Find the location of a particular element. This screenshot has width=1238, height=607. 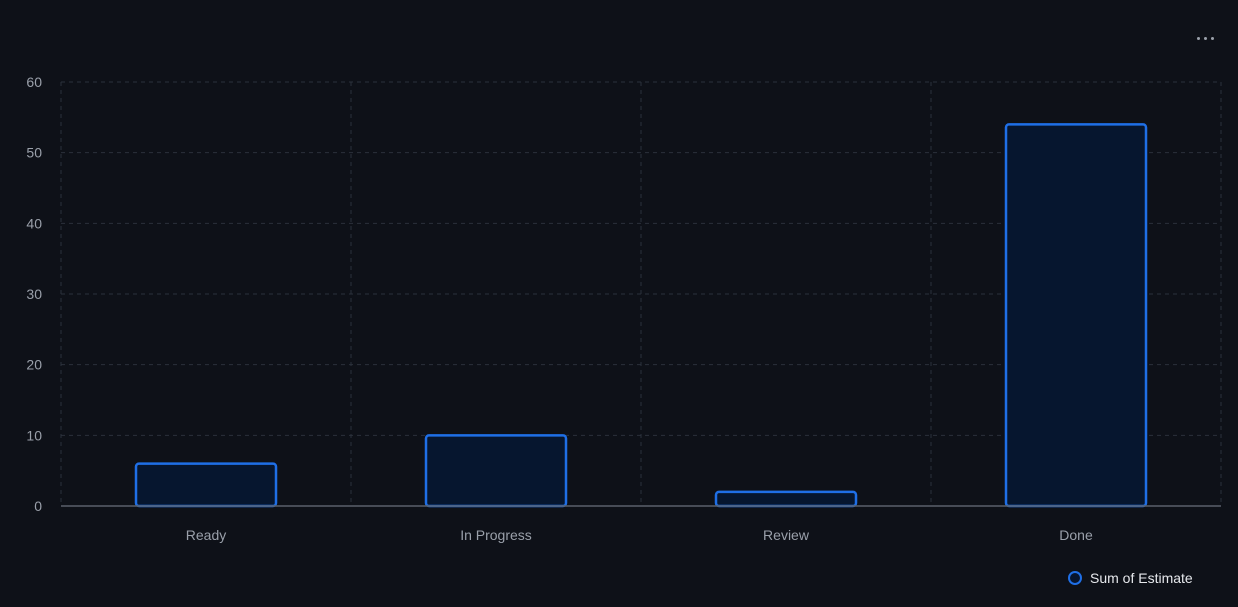

x-tick-label: In Progress is located at coordinates (496, 535).